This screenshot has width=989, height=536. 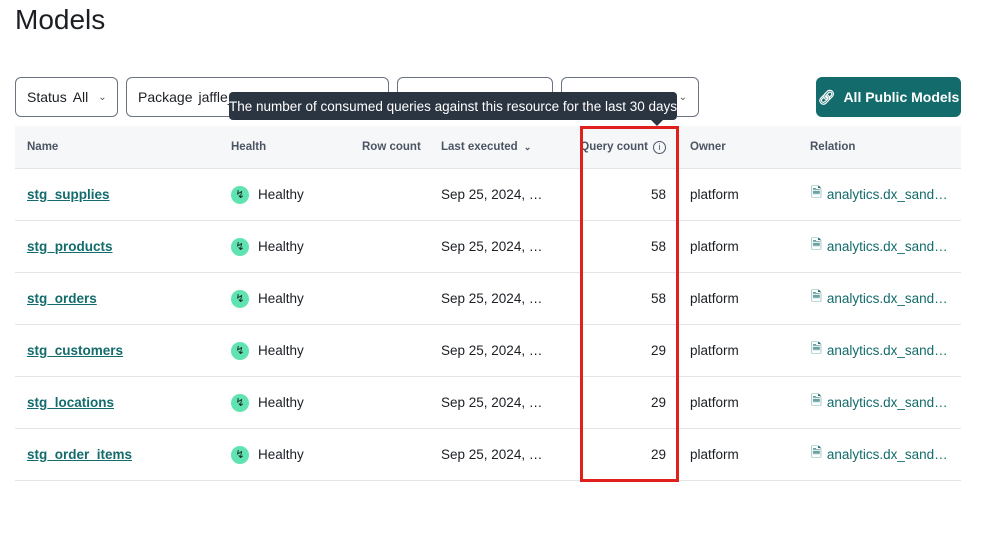 What do you see at coordinates (75, 350) in the screenshot?
I see `model-name-link: stg_customers` at bounding box center [75, 350].